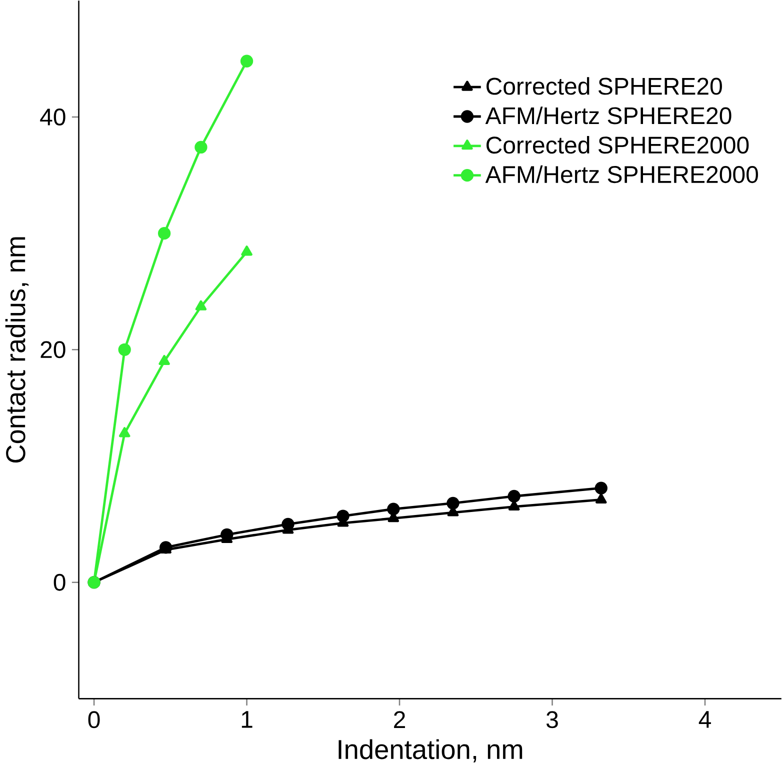 Image resolution: width=782 pixels, height=768 pixels. I want to click on y-tick-label: 40, so click(53, 117).